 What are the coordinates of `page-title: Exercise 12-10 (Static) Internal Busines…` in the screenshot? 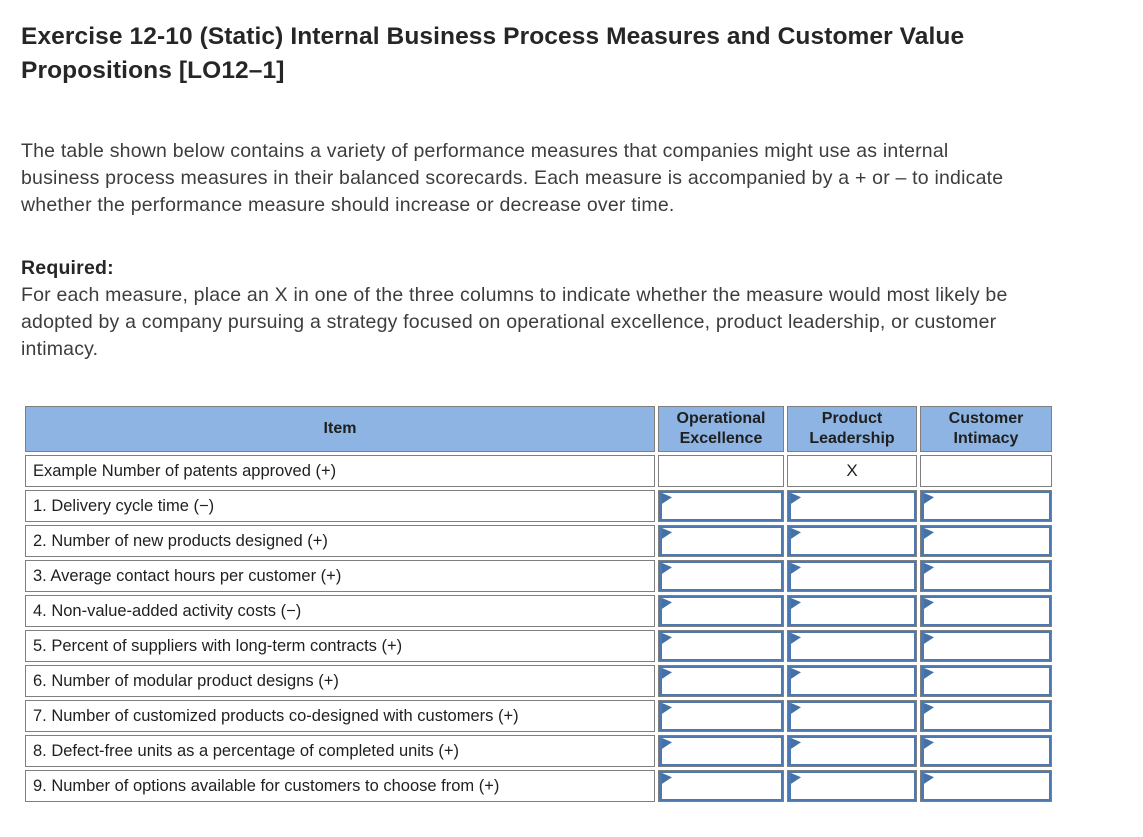 It's located at (493, 53).